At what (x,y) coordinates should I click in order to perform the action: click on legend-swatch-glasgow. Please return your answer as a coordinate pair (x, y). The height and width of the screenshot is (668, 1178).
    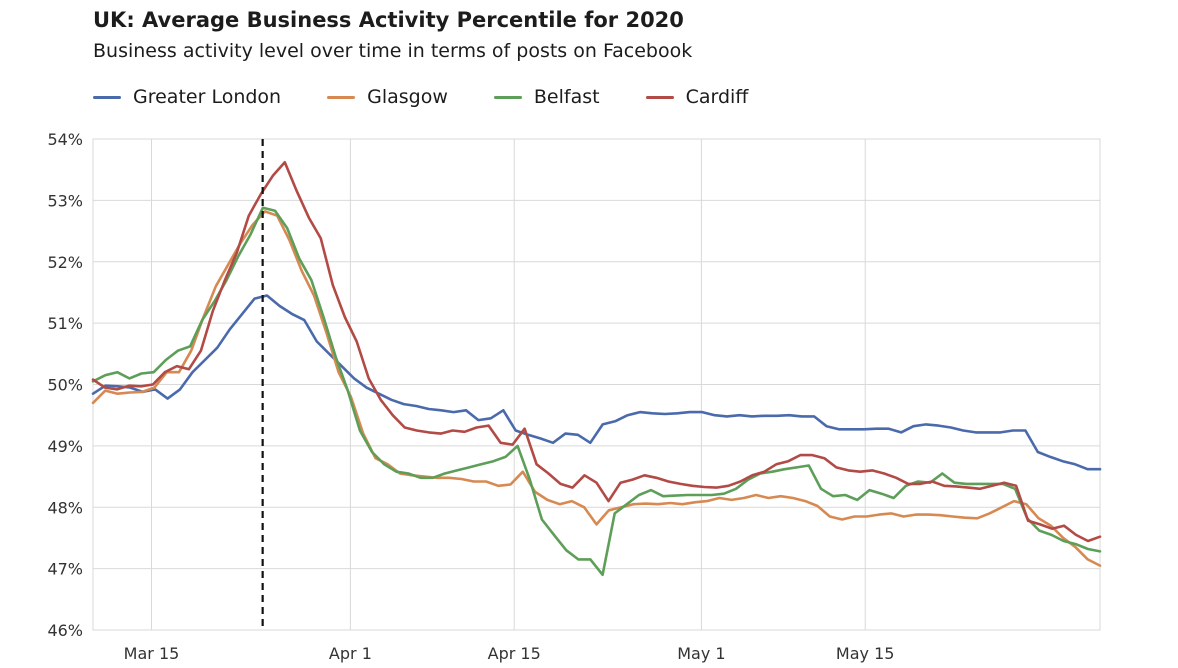
    Looking at the image, I should click on (341, 97).